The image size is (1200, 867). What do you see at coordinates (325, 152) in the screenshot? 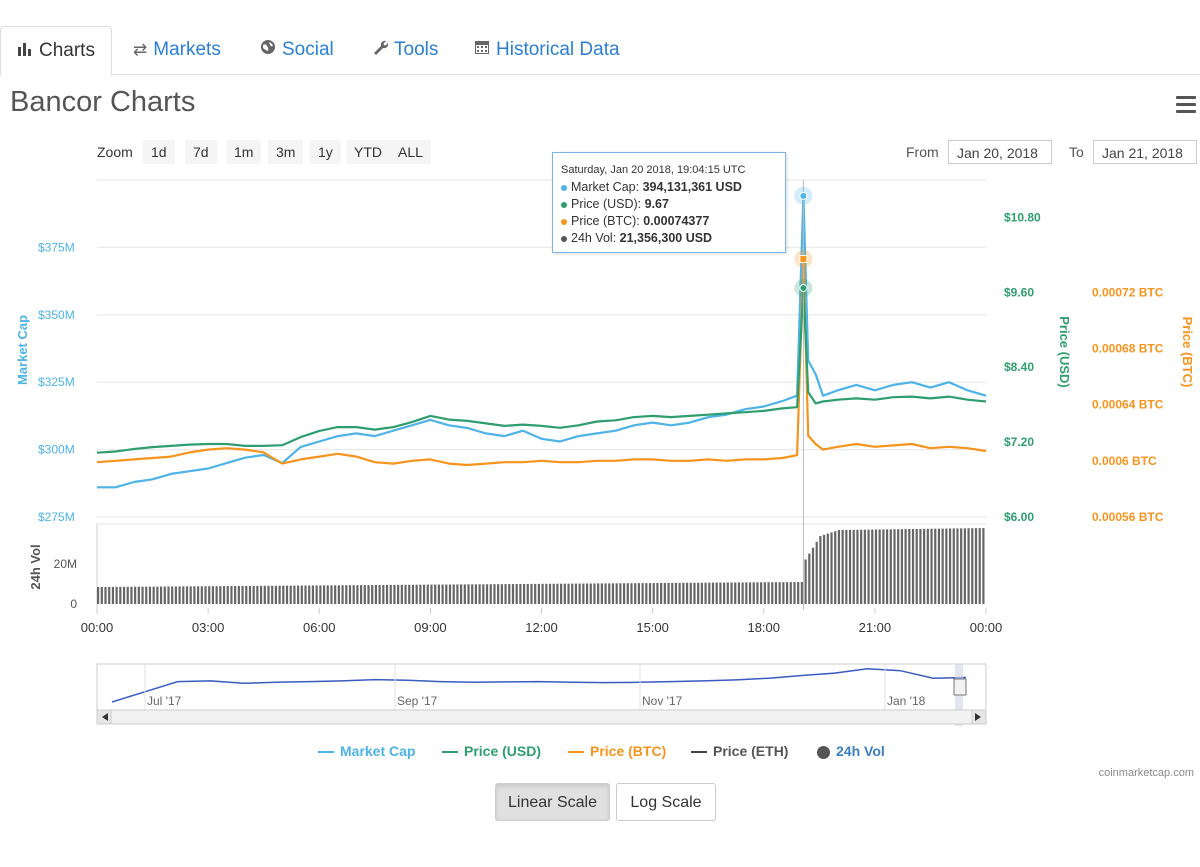
I see `zoom-1y-button: 1y` at bounding box center [325, 152].